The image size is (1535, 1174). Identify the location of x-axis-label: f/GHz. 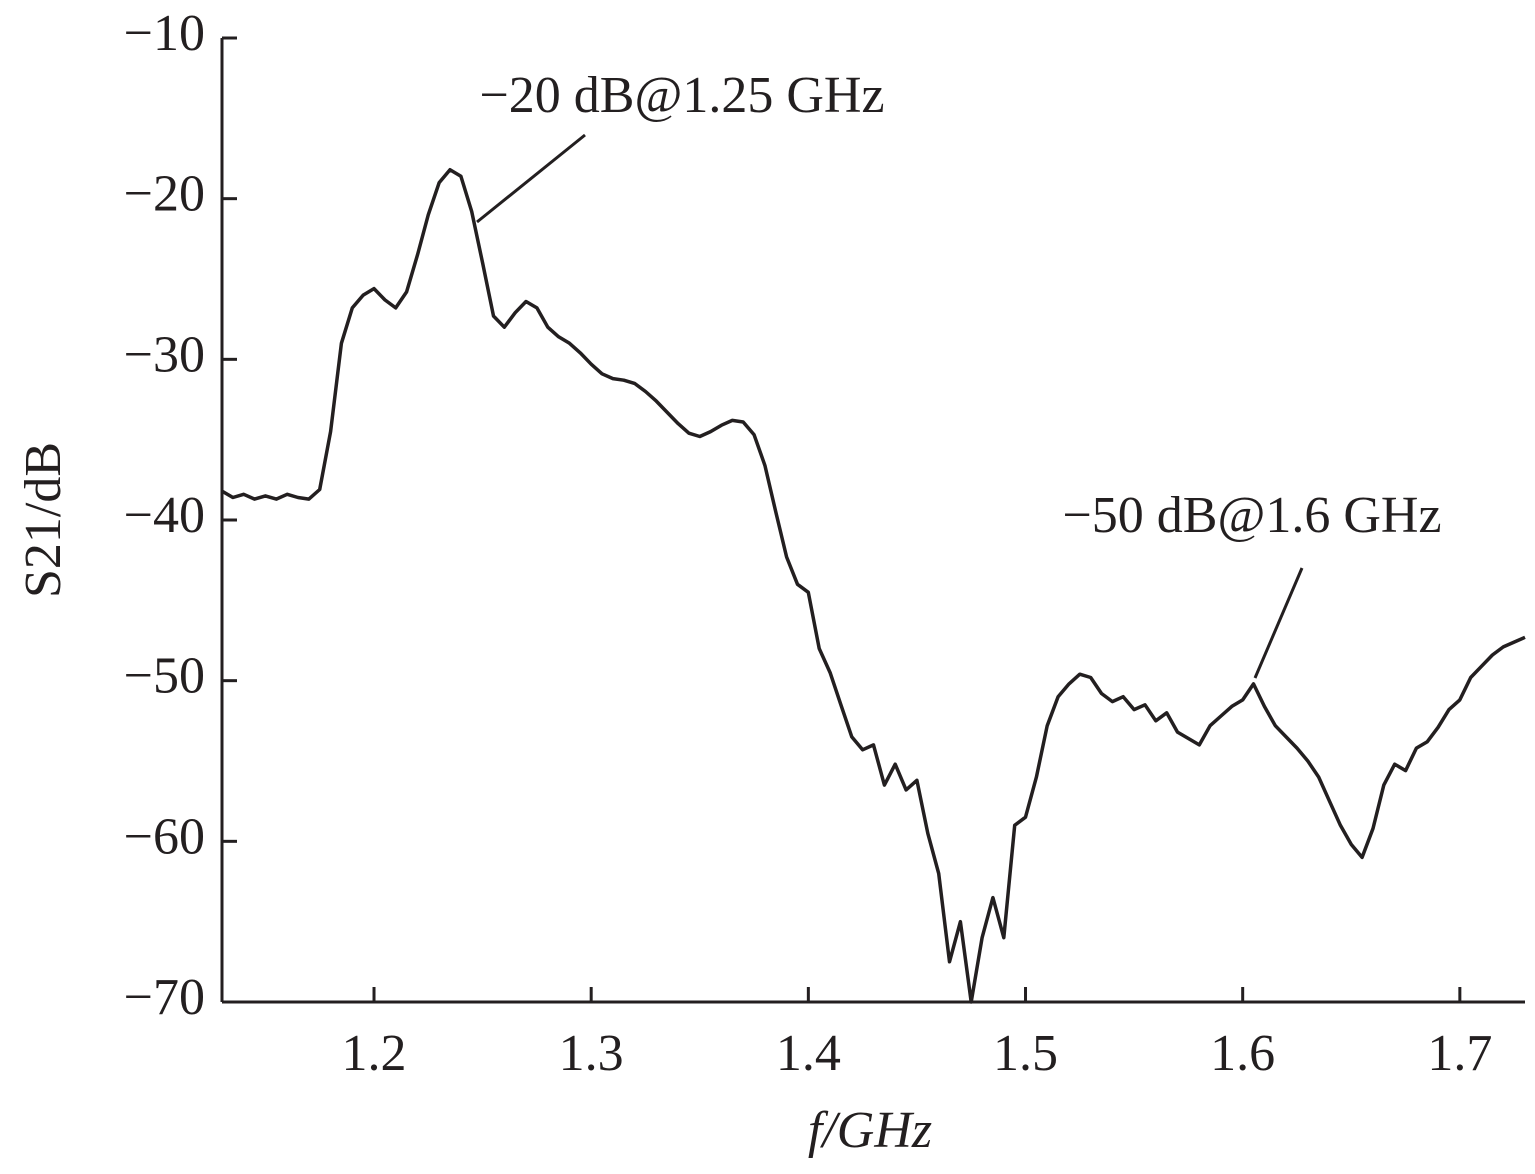
(870, 1130).